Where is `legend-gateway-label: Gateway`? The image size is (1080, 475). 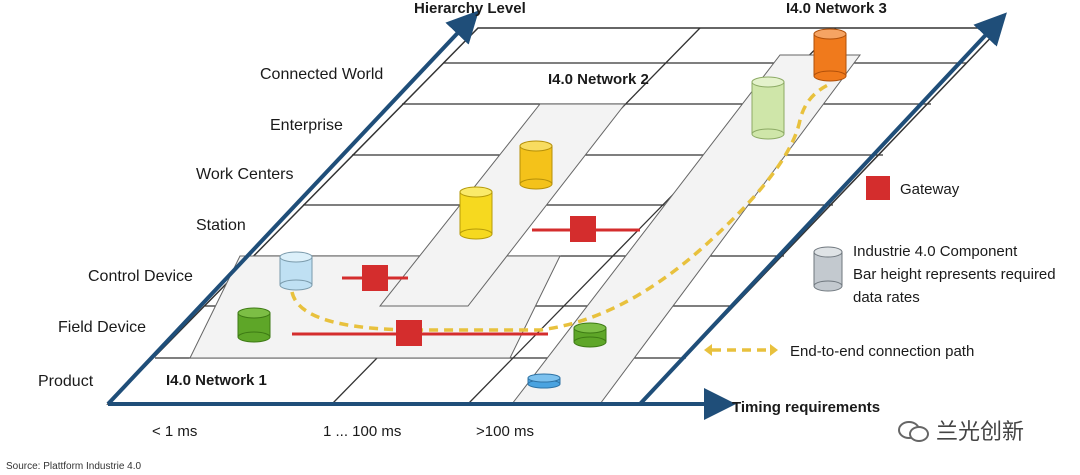
legend-gateway-label: Gateway is located at coordinates (930, 189).